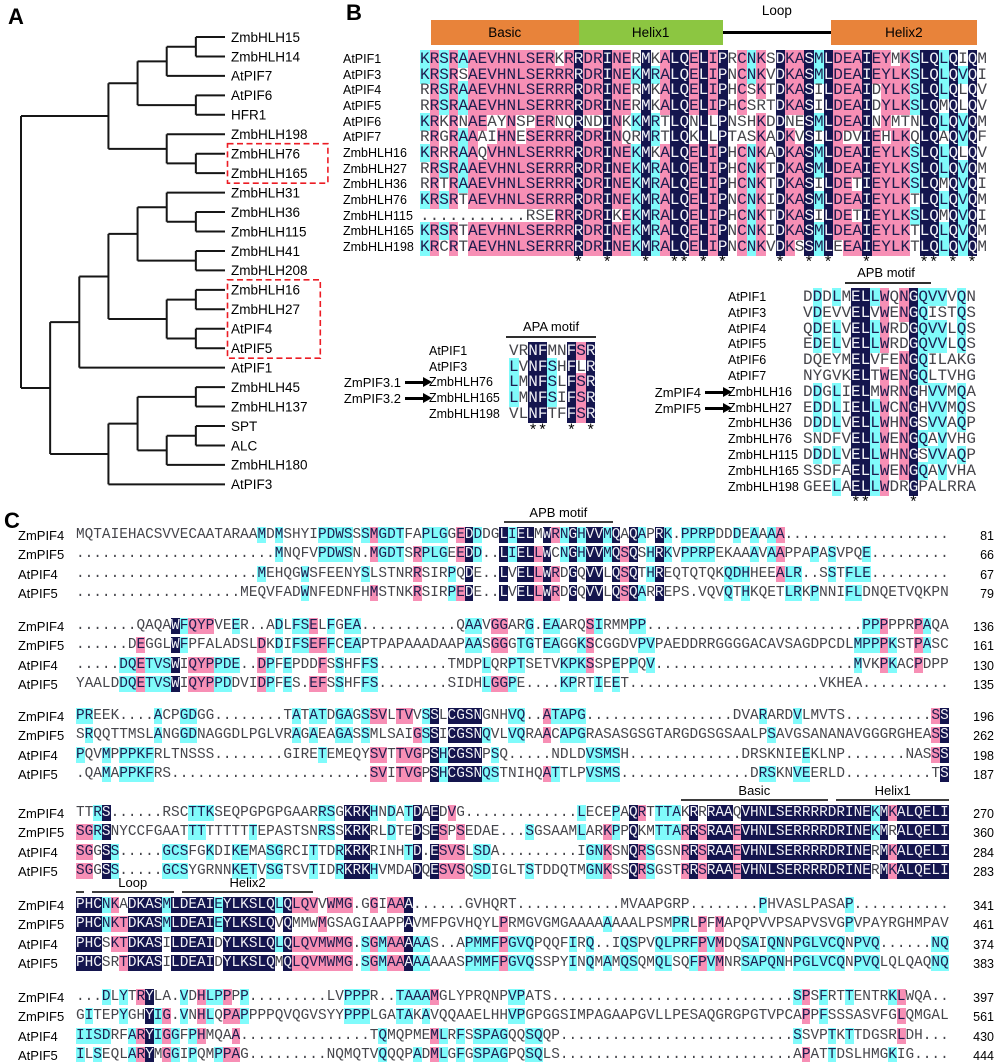 The height and width of the screenshot is (1062, 1000). What do you see at coordinates (265, 387) in the screenshot?
I see `tree-leaf-label: ZmbHLH45` at bounding box center [265, 387].